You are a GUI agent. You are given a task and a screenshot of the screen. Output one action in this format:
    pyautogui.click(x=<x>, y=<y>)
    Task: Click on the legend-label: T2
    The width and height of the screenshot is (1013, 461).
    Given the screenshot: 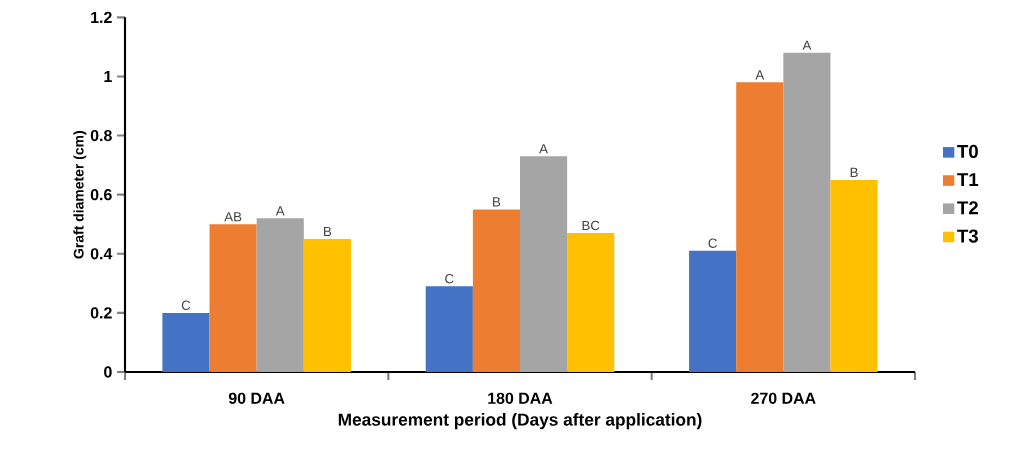 What is the action you would take?
    pyautogui.click(x=967, y=208)
    